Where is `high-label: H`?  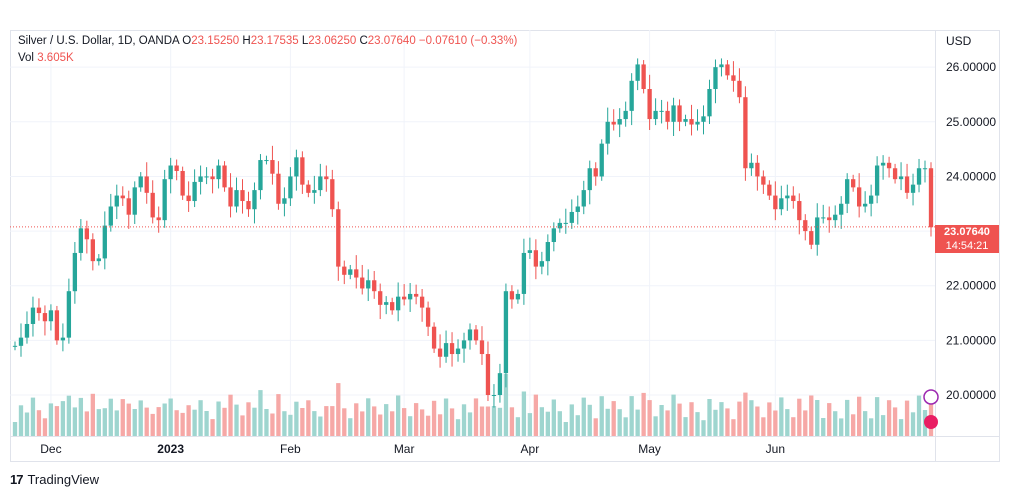 high-label: H is located at coordinates (246, 41).